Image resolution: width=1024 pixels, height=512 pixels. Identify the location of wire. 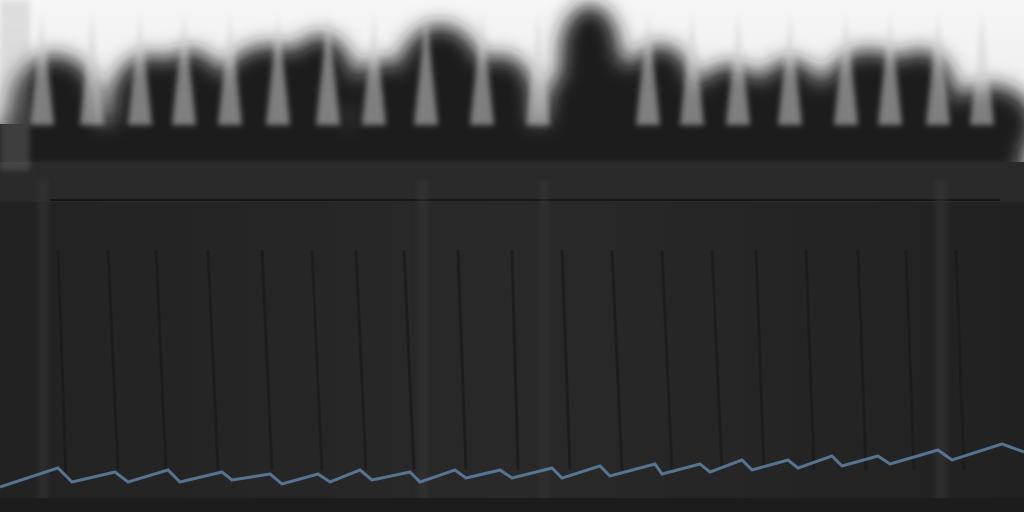
(512, 465).